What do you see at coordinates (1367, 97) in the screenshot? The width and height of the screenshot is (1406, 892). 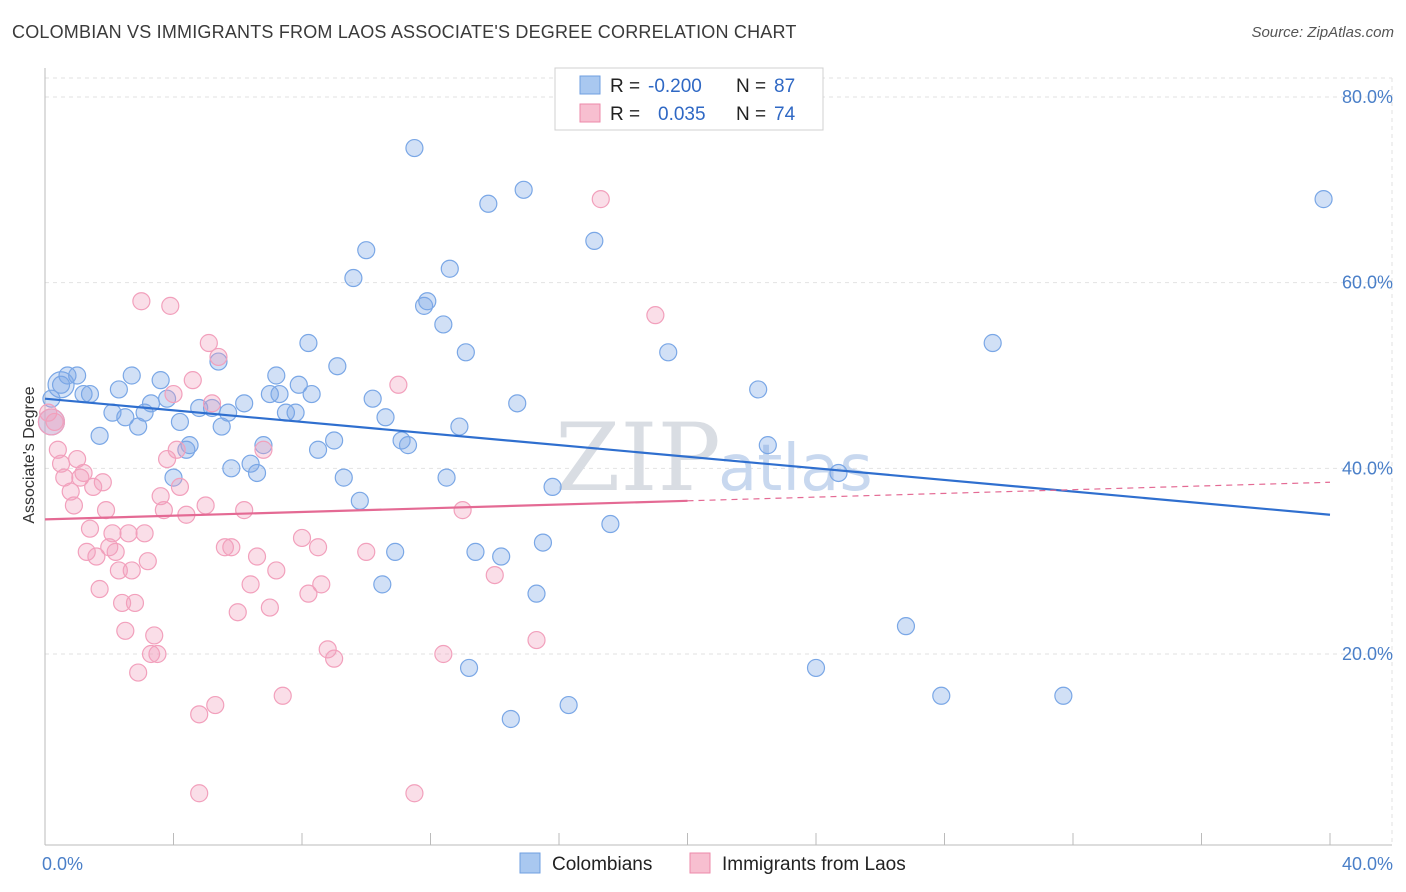 I see `y-tick-label-80: 80.0%` at bounding box center [1367, 97].